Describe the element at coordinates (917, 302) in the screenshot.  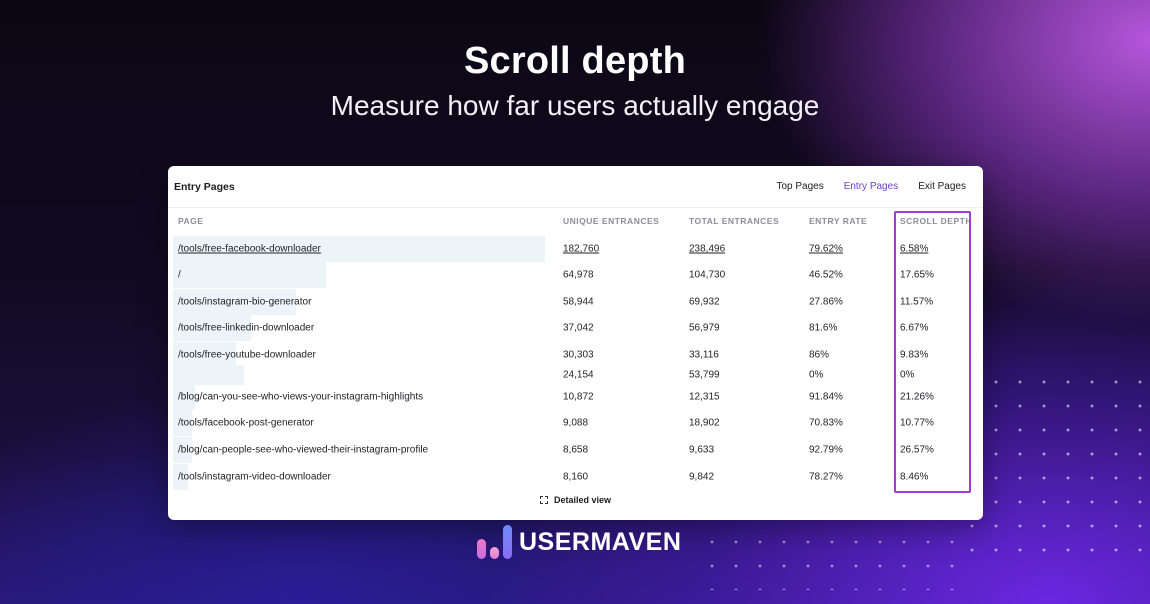
I see `scroll-depth-cell: 11.57%` at that location.